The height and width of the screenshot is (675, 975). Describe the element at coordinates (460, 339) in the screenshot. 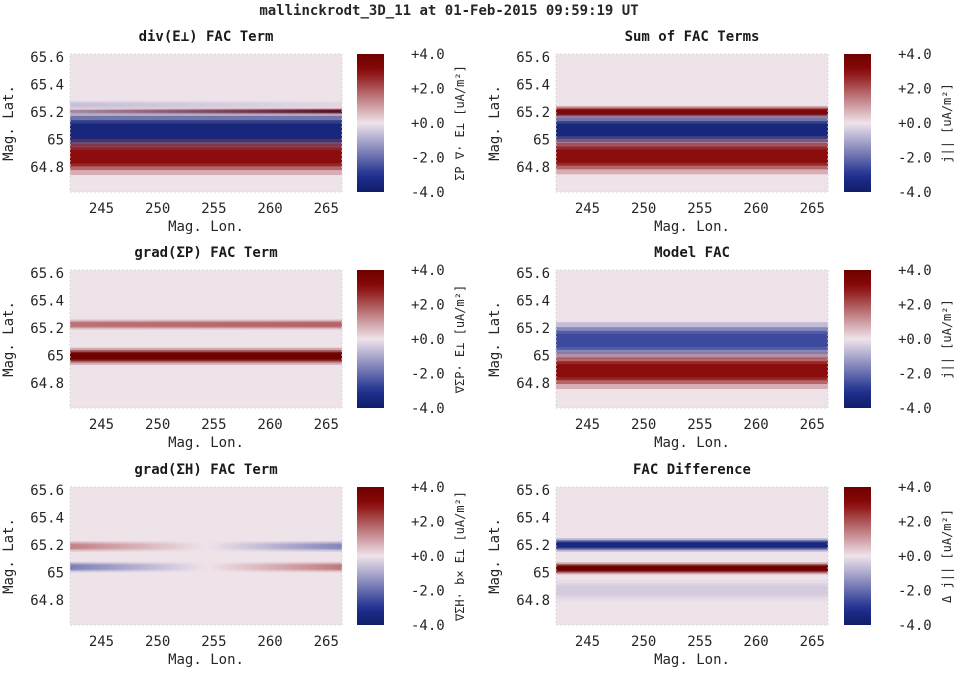

I see `colorbar-label: ∇ΣP· E⊥ [uA/m²]` at that location.